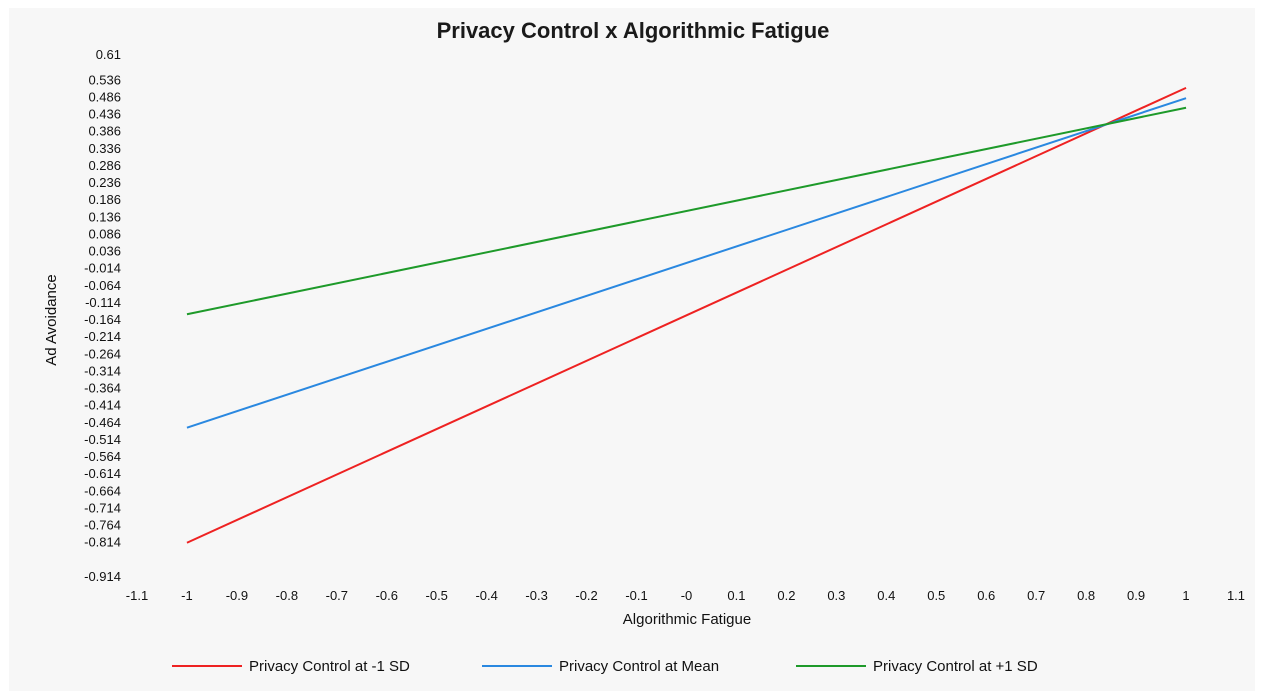  What do you see at coordinates (104, 131) in the screenshot?
I see `y-tick-label: 0.386` at bounding box center [104, 131].